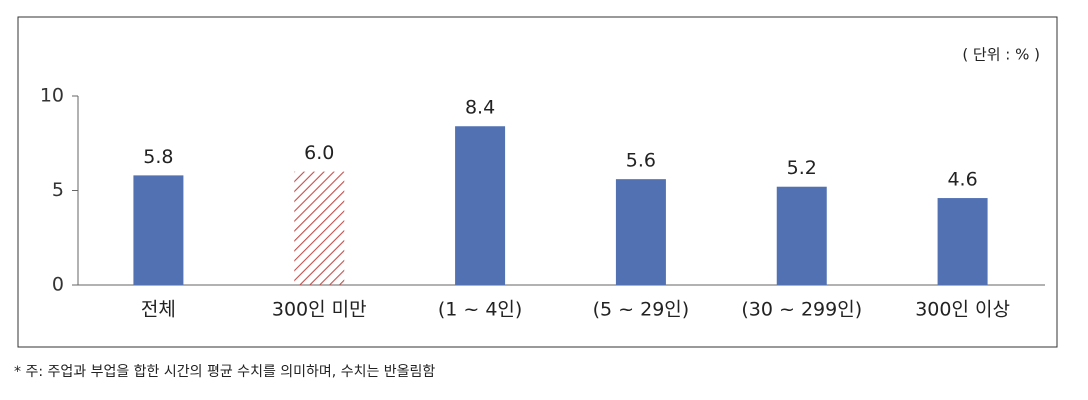 This screenshot has height=400, width=1088. What do you see at coordinates (158, 157) in the screenshot?
I see `value-label: 5.8` at bounding box center [158, 157].